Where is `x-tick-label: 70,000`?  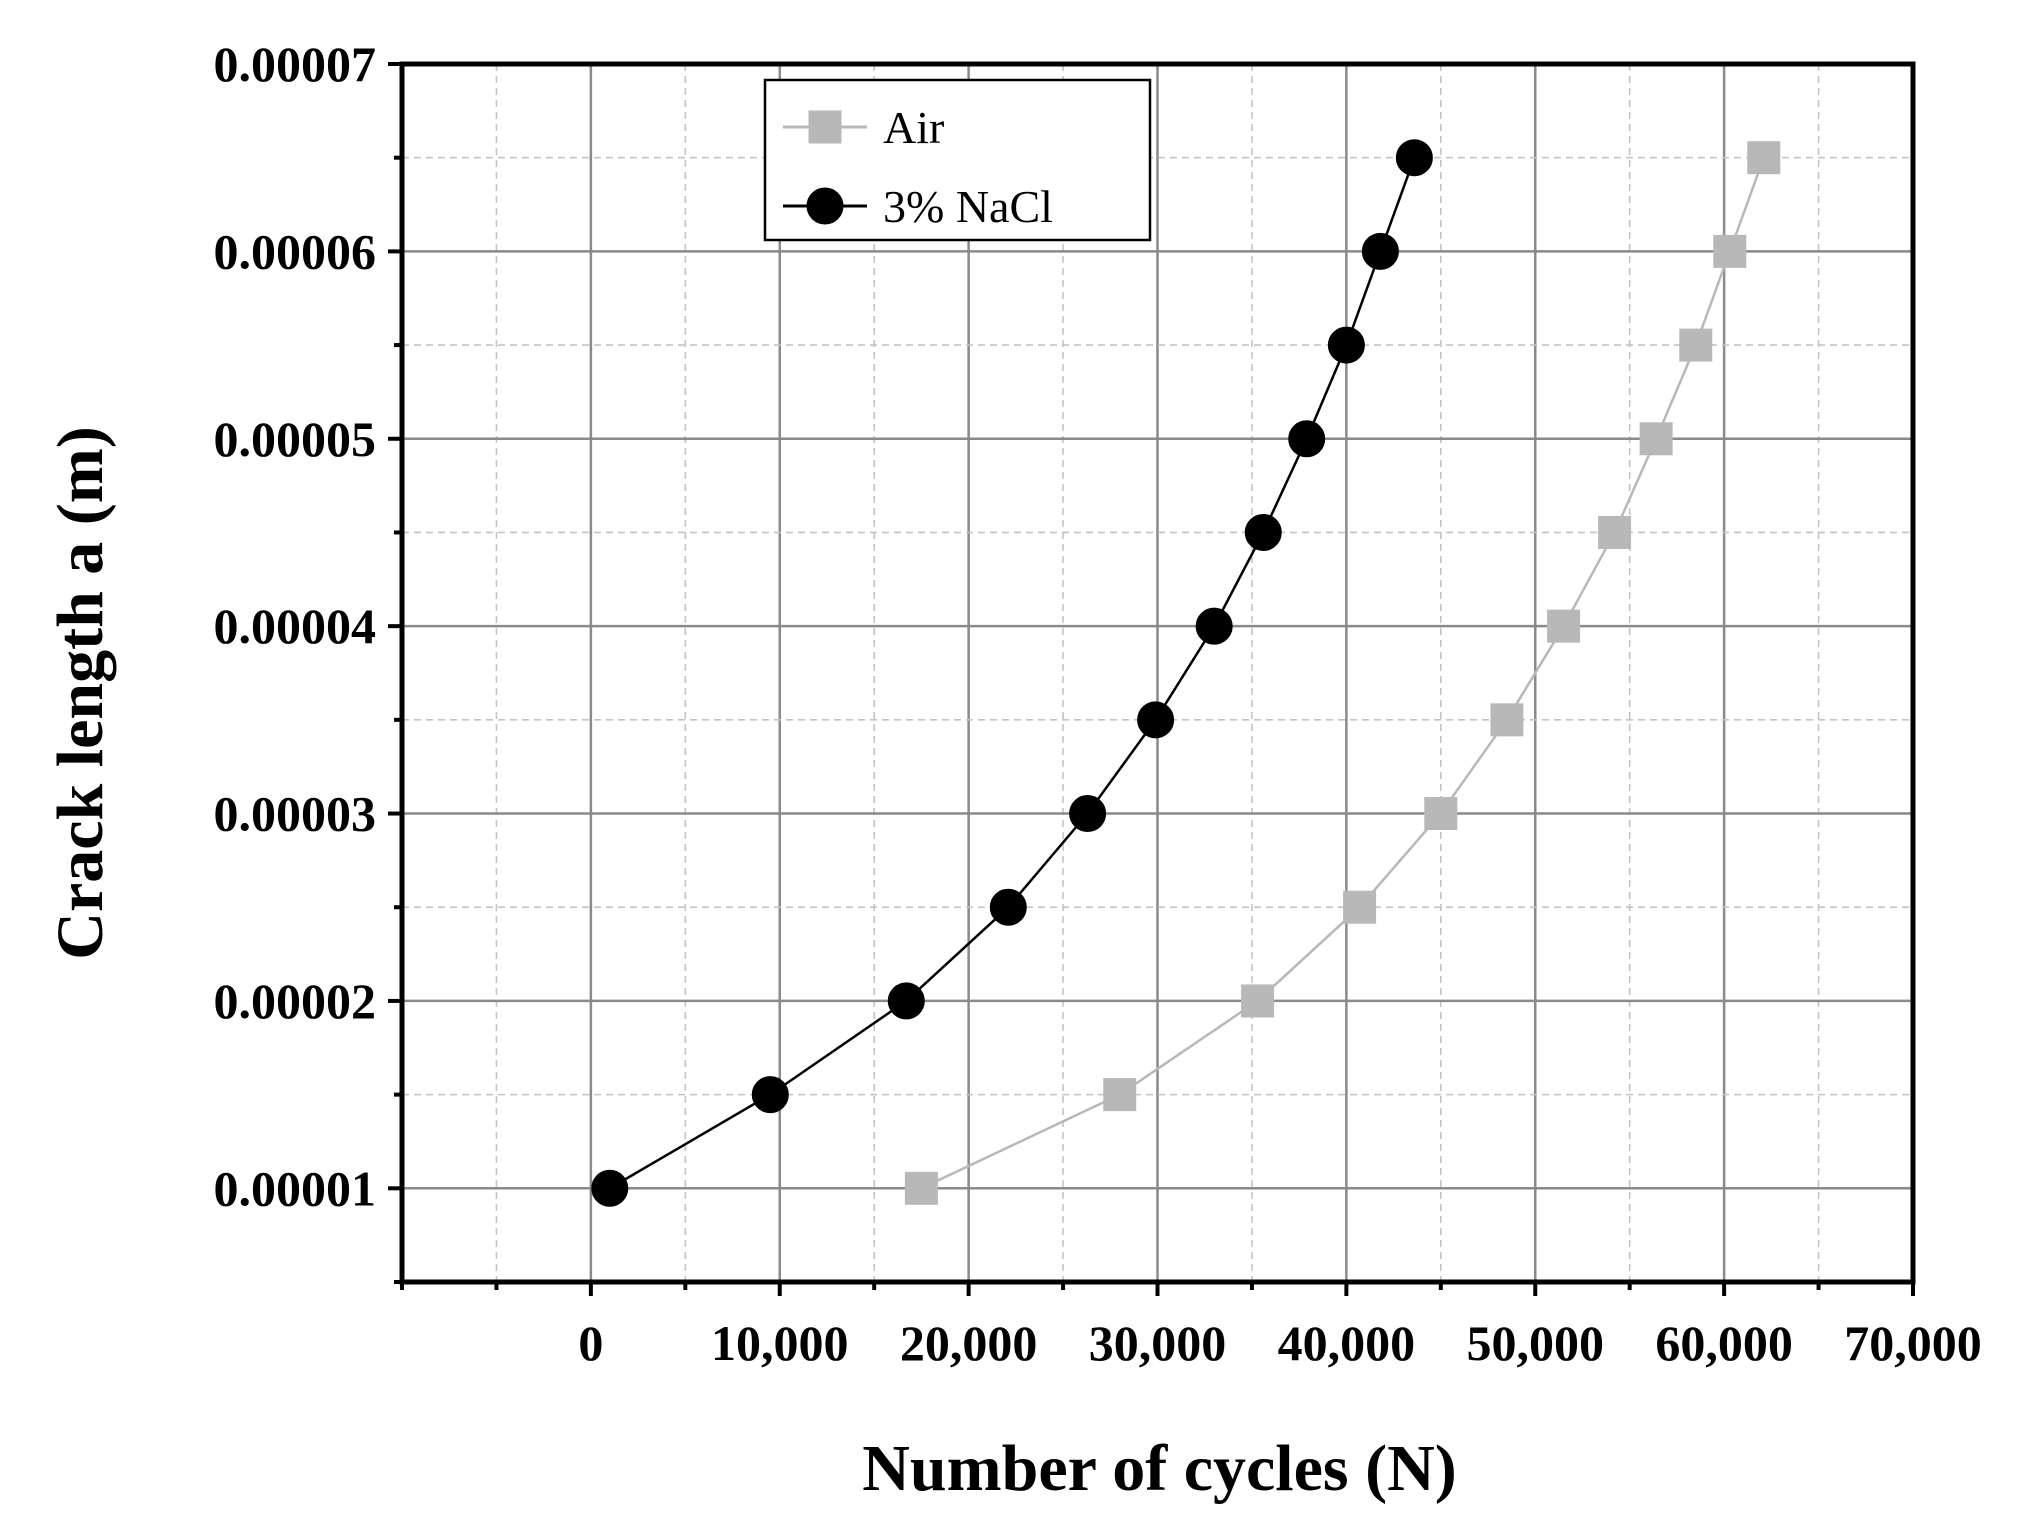 x-tick-label: 70,000 is located at coordinates (1913, 1343).